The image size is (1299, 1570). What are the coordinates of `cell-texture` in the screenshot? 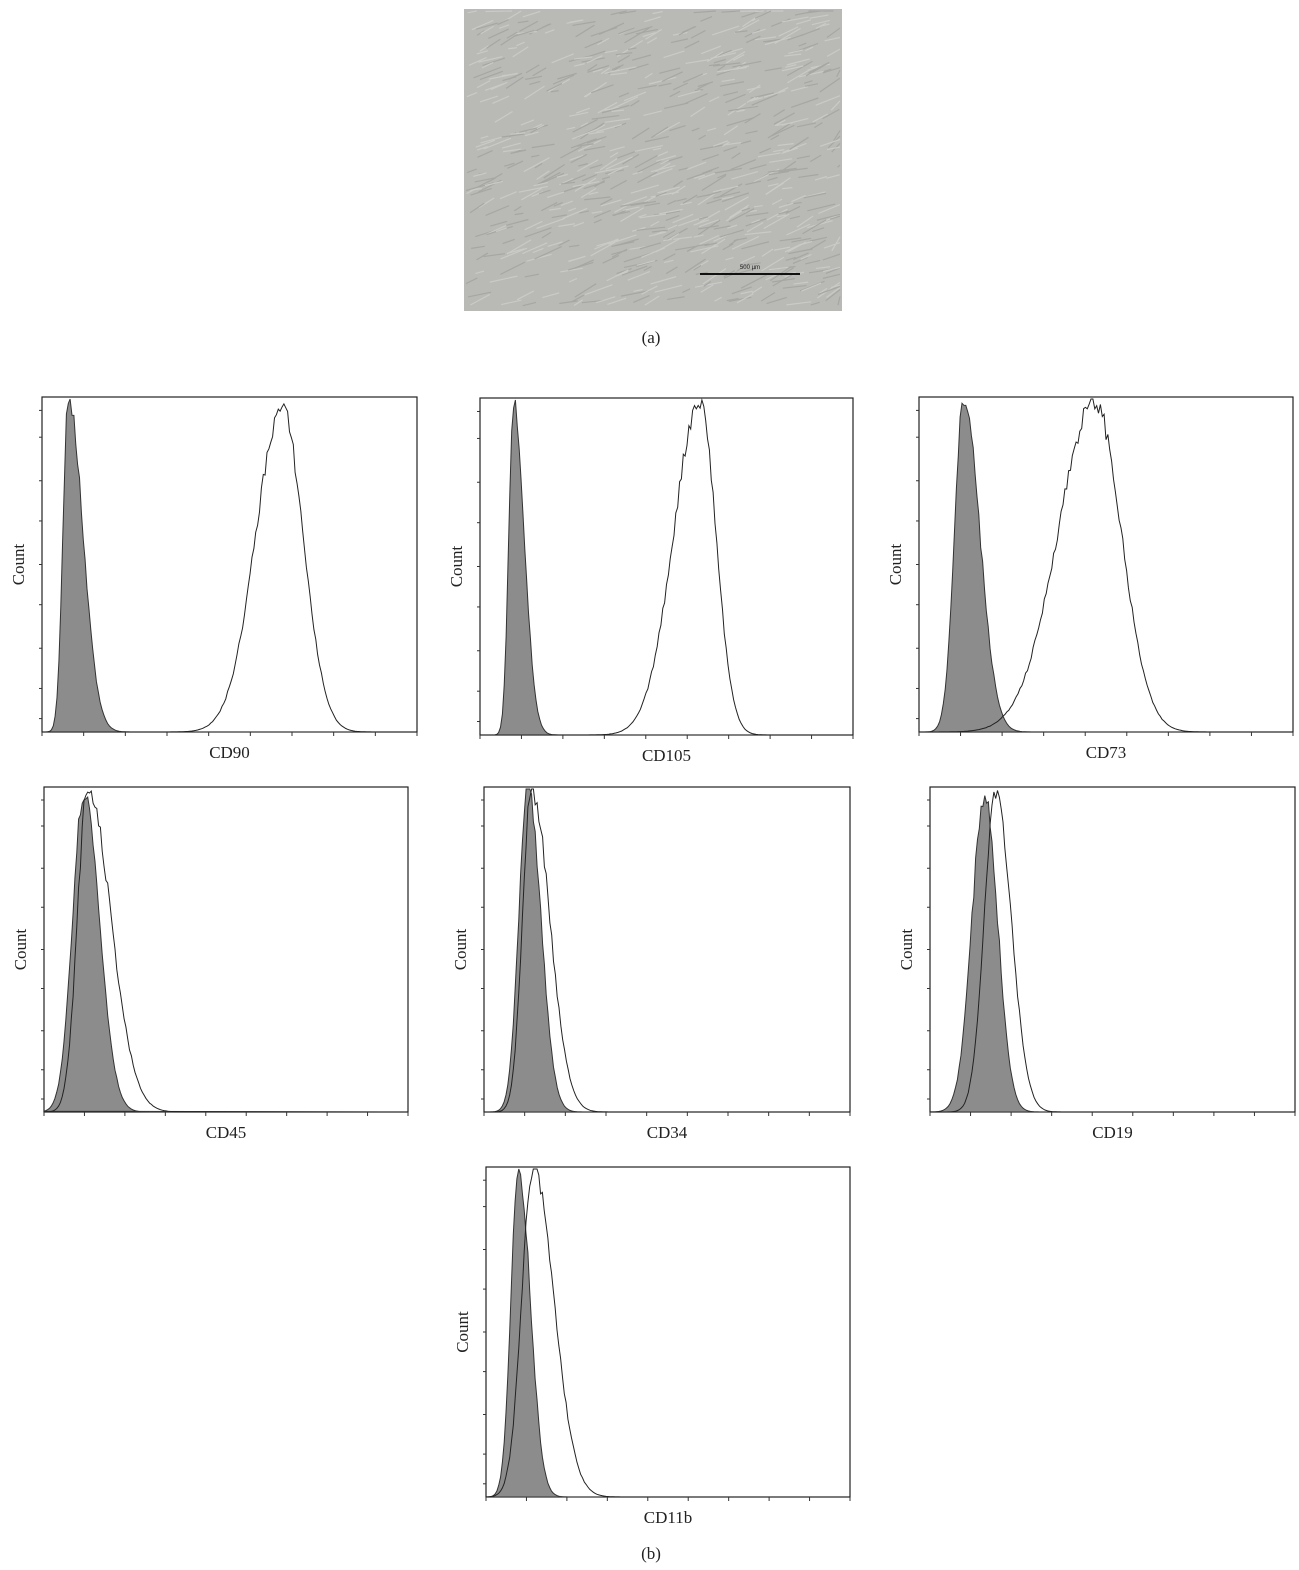 It's located at (653, 158).